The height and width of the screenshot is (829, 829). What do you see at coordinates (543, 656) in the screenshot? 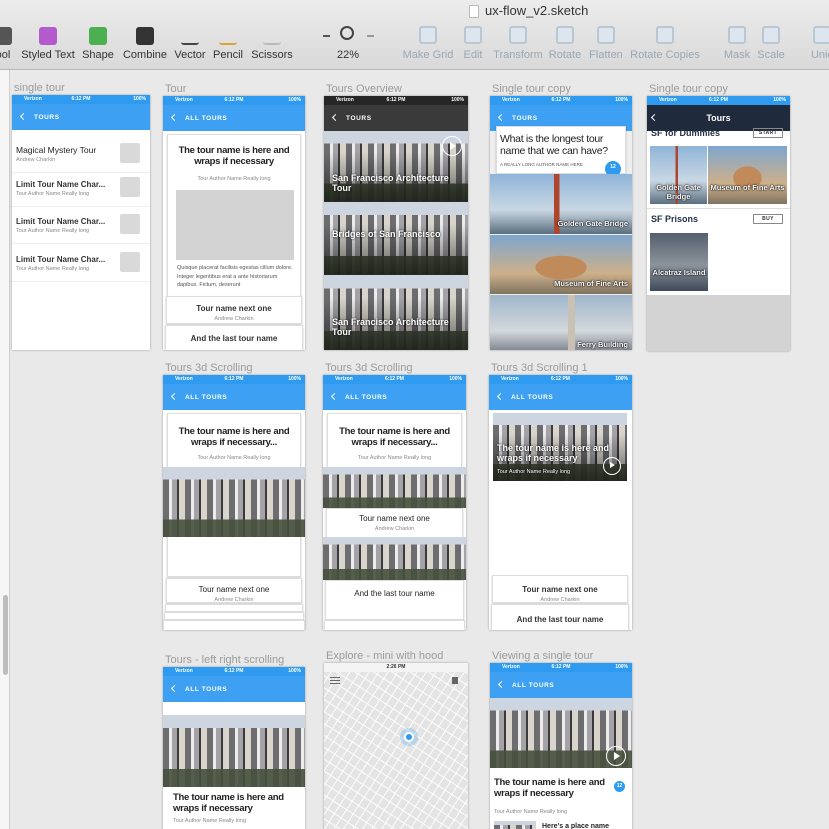
I see `artboard-label: Viewing a single tour` at bounding box center [543, 656].